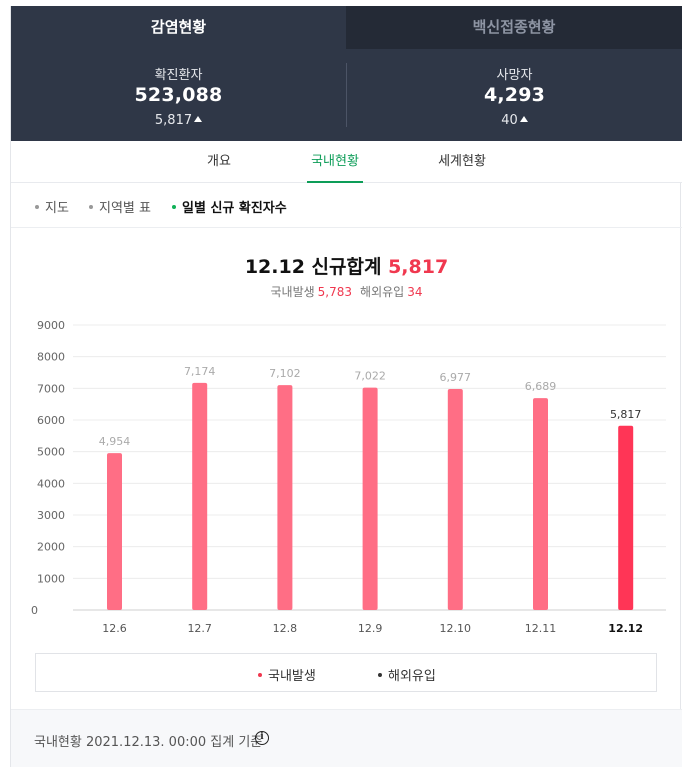  Describe the element at coordinates (51, 483) in the screenshot. I see `y-tick-label: 4000` at that location.